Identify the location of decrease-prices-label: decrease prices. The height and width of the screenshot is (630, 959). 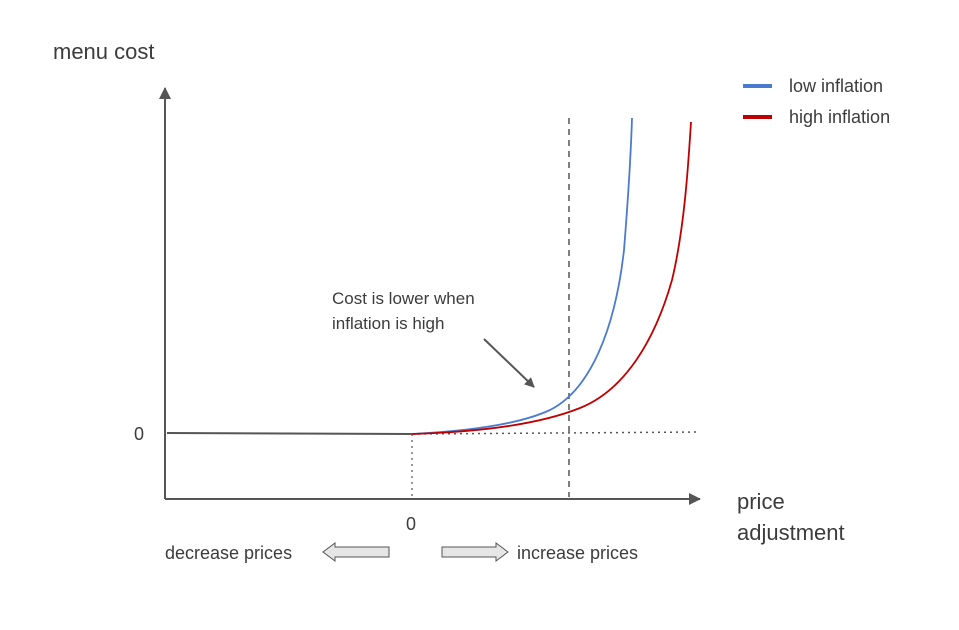
(228, 553).